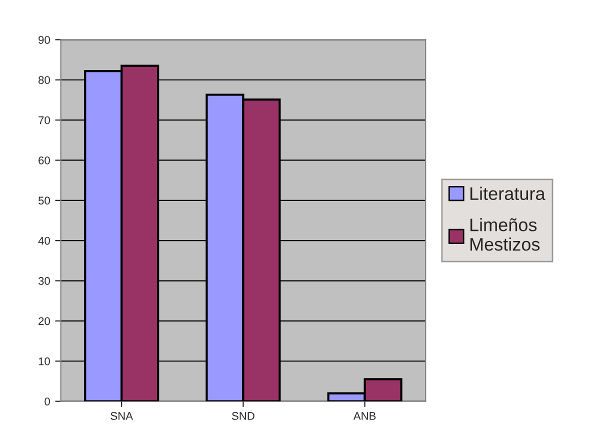 Image resolution: width=608 pixels, height=441 pixels. What do you see at coordinates (44, 40) in the screenshot?
I see `y-tick-label: 90` at bounding box center [44, 40].